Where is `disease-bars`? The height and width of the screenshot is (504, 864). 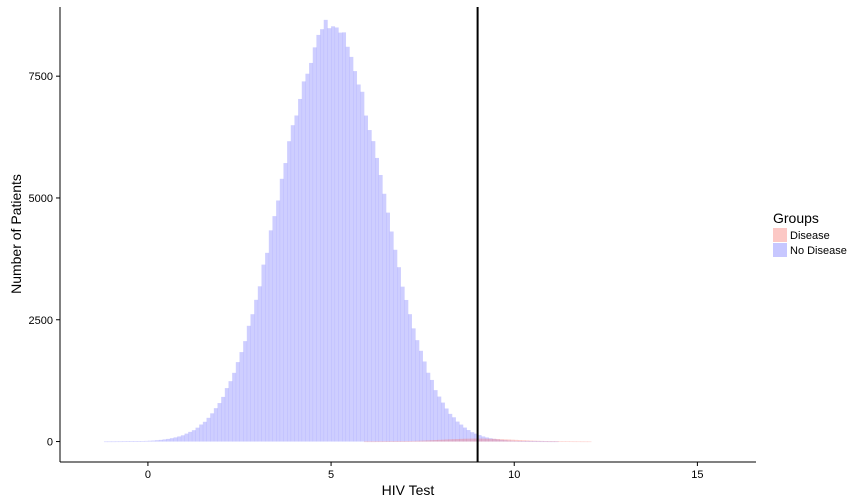 disease-bars is located at coordinates (478, 440).